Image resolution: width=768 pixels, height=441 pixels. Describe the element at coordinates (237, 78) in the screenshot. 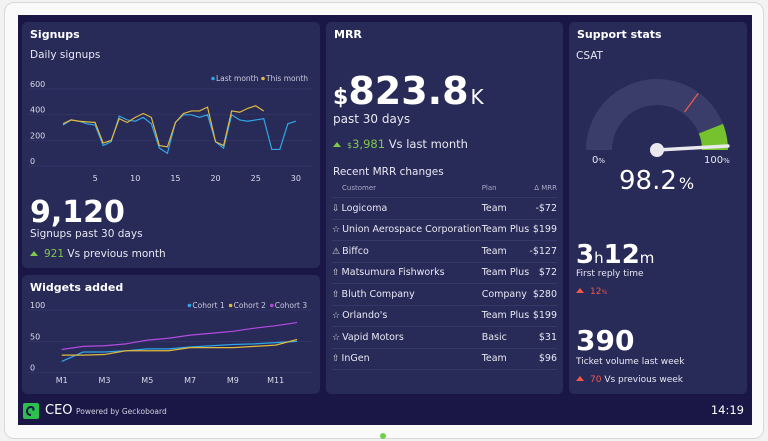

I see `legend-entry: Last month` at that location.